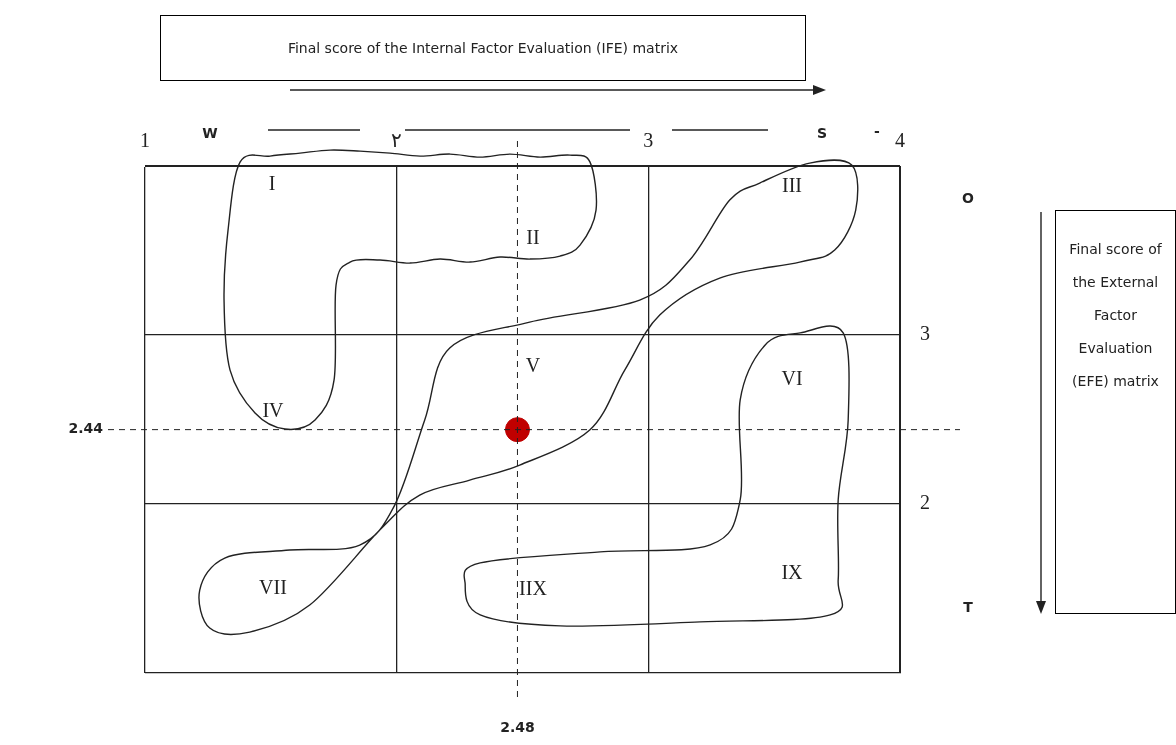  What do you see at coordinates (517, 726) in the screenshot?
I see `ref-line-label: 2.48` at bounding box center [517, 726].